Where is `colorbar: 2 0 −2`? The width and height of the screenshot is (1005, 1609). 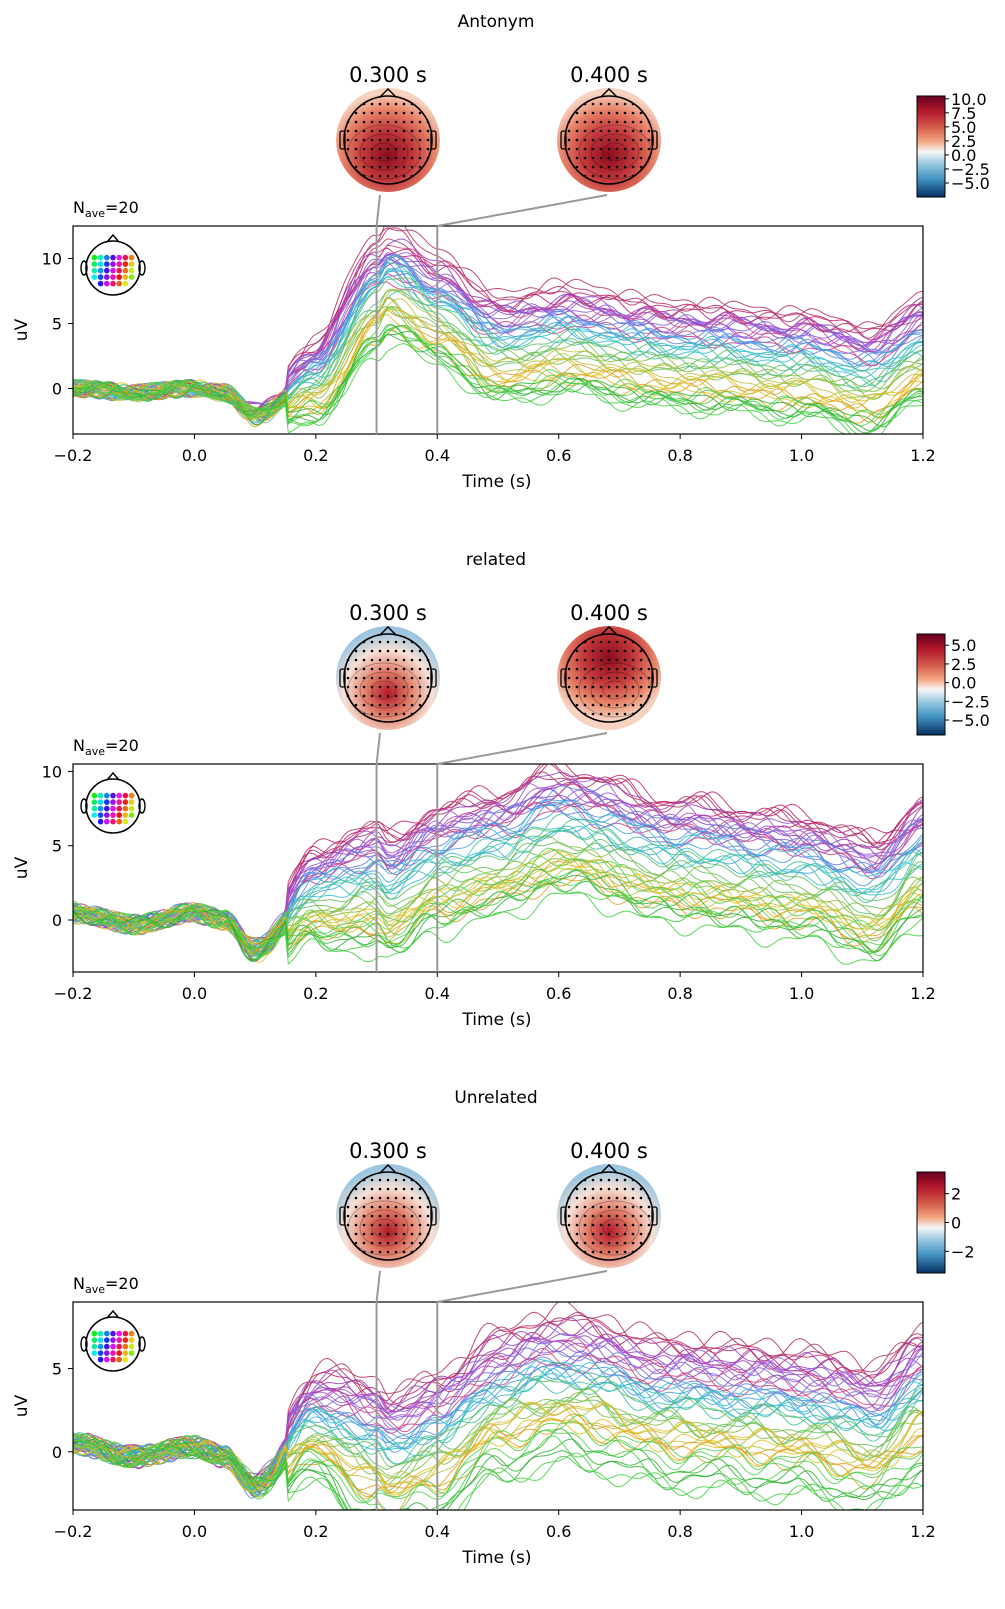 colorbar: 2 0 −2 is located at coordinates (945, 1222).